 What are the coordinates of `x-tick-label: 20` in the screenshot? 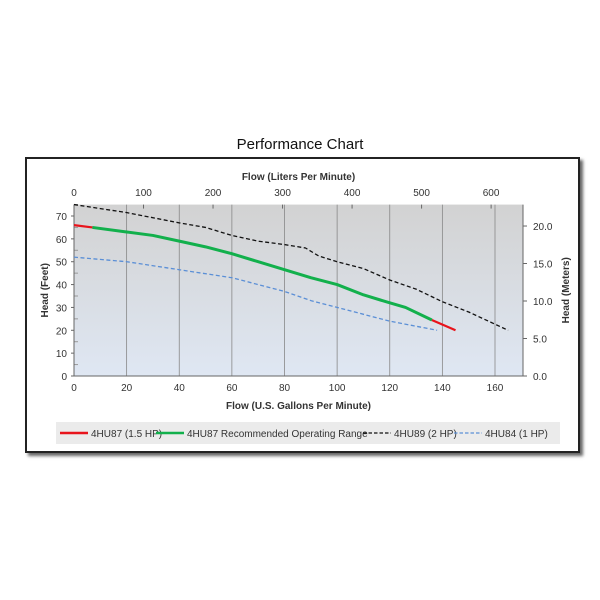 It's located at (127, 388).